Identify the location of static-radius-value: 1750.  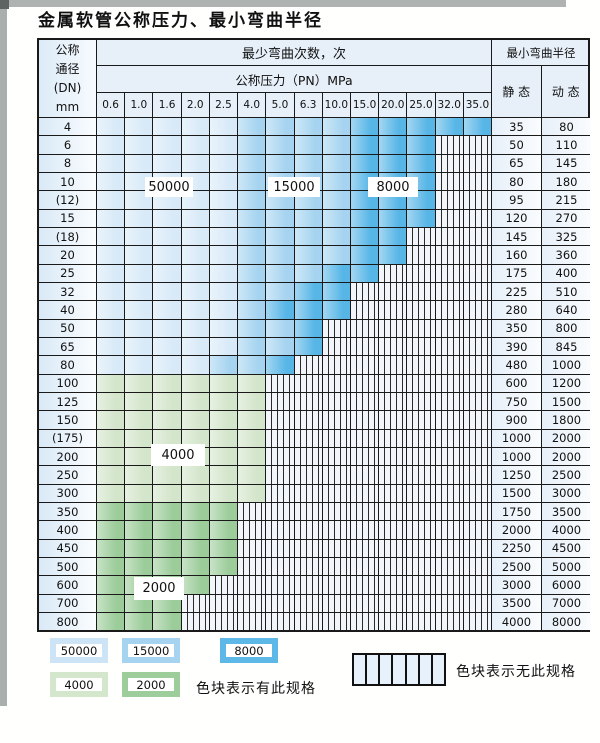
(516, 511).